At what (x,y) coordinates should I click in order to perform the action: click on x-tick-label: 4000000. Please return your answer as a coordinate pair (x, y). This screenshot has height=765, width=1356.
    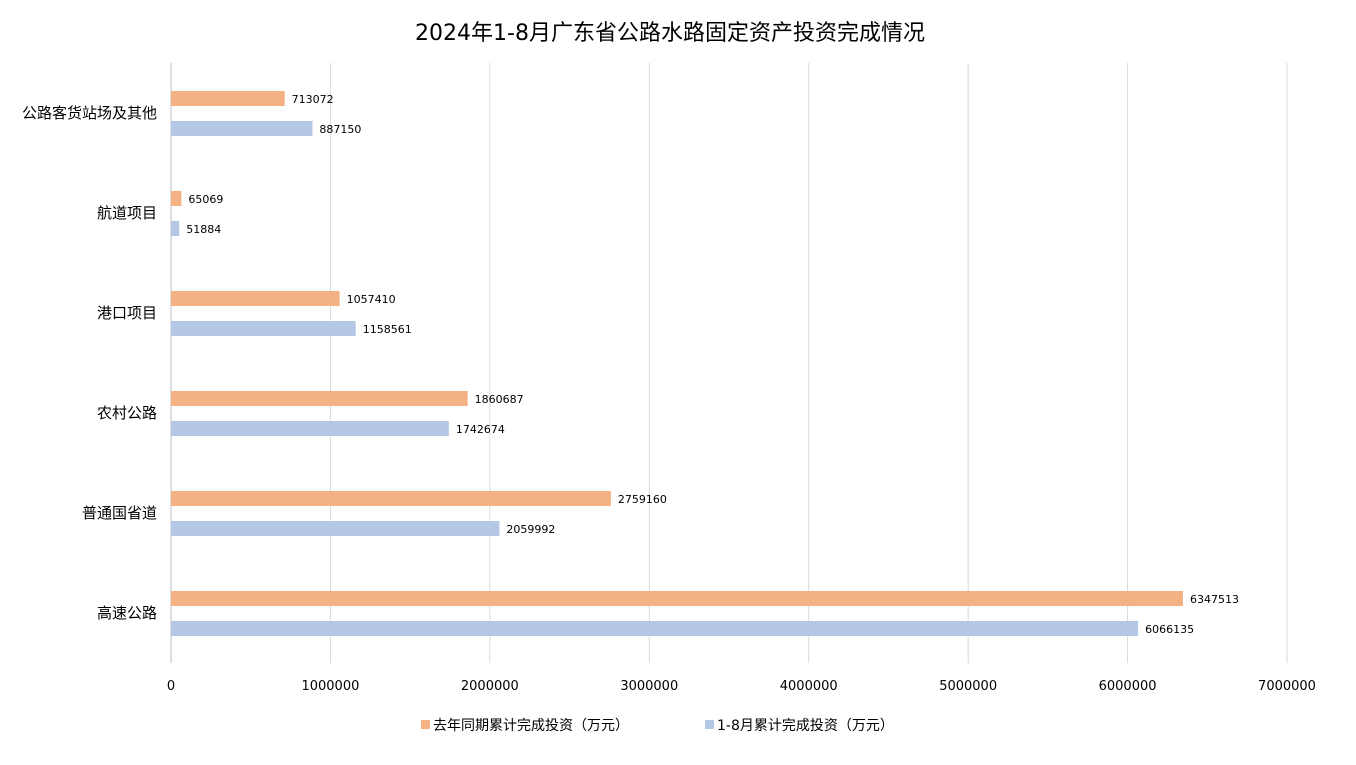
    Looking at the image, I should click on (809, 686).